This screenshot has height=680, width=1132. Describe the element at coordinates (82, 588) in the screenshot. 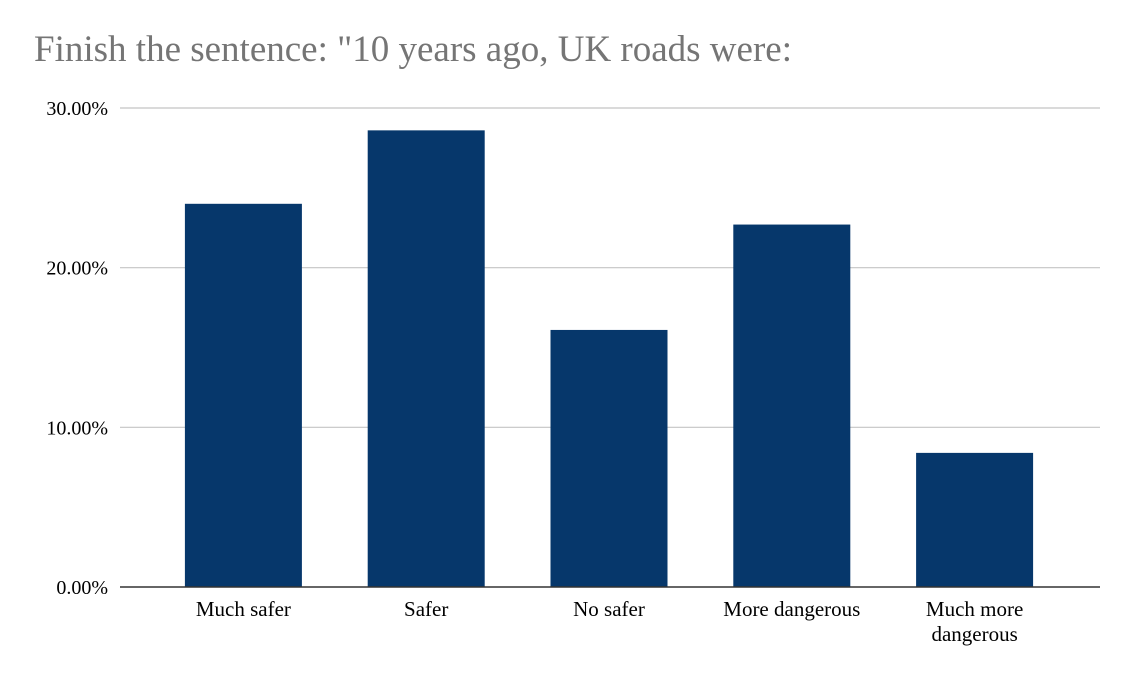

I see `y-tick-label: 0.00%` at that location.